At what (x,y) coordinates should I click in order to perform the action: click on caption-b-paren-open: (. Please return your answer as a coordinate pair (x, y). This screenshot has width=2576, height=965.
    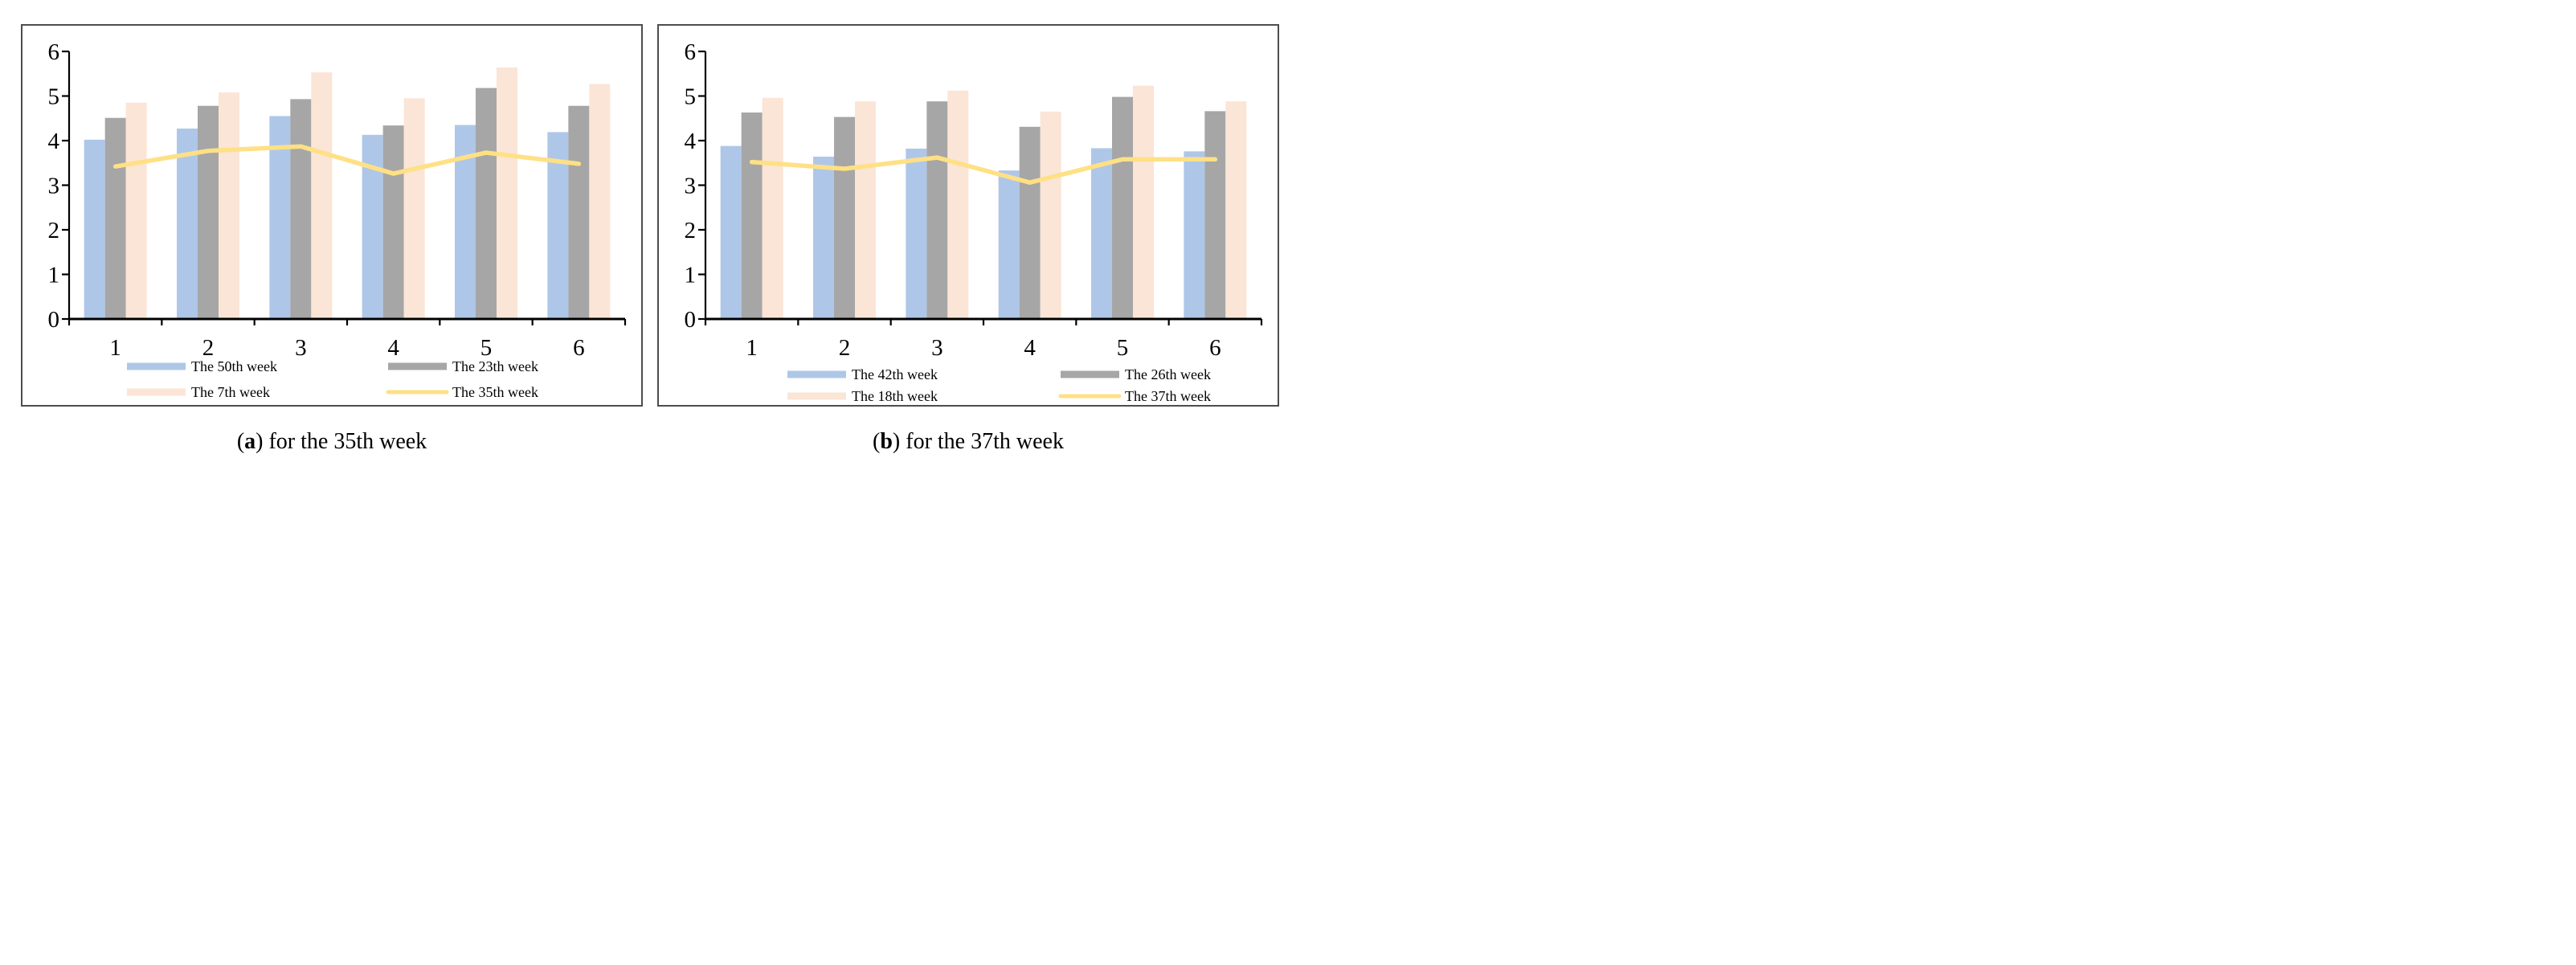
    Looking at the image, I should click on (877, 441).